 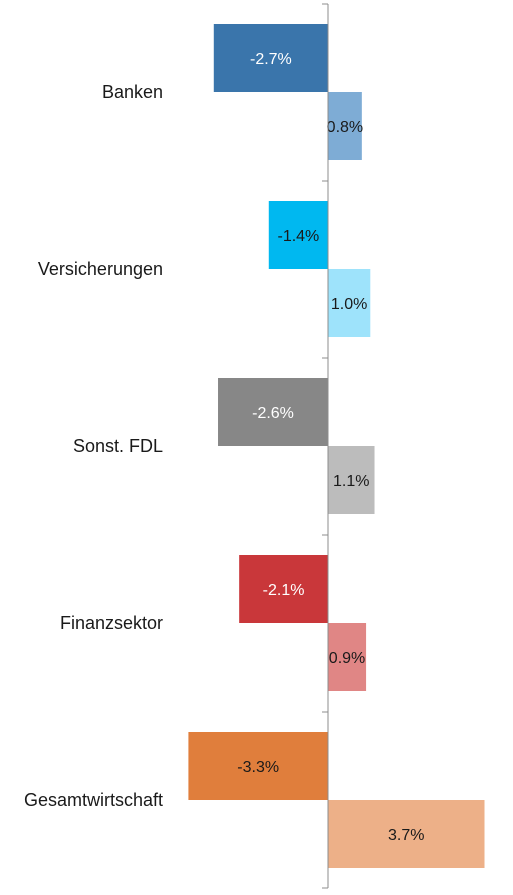 I want to click on category-label: Banken, so click(x=132, y=92).